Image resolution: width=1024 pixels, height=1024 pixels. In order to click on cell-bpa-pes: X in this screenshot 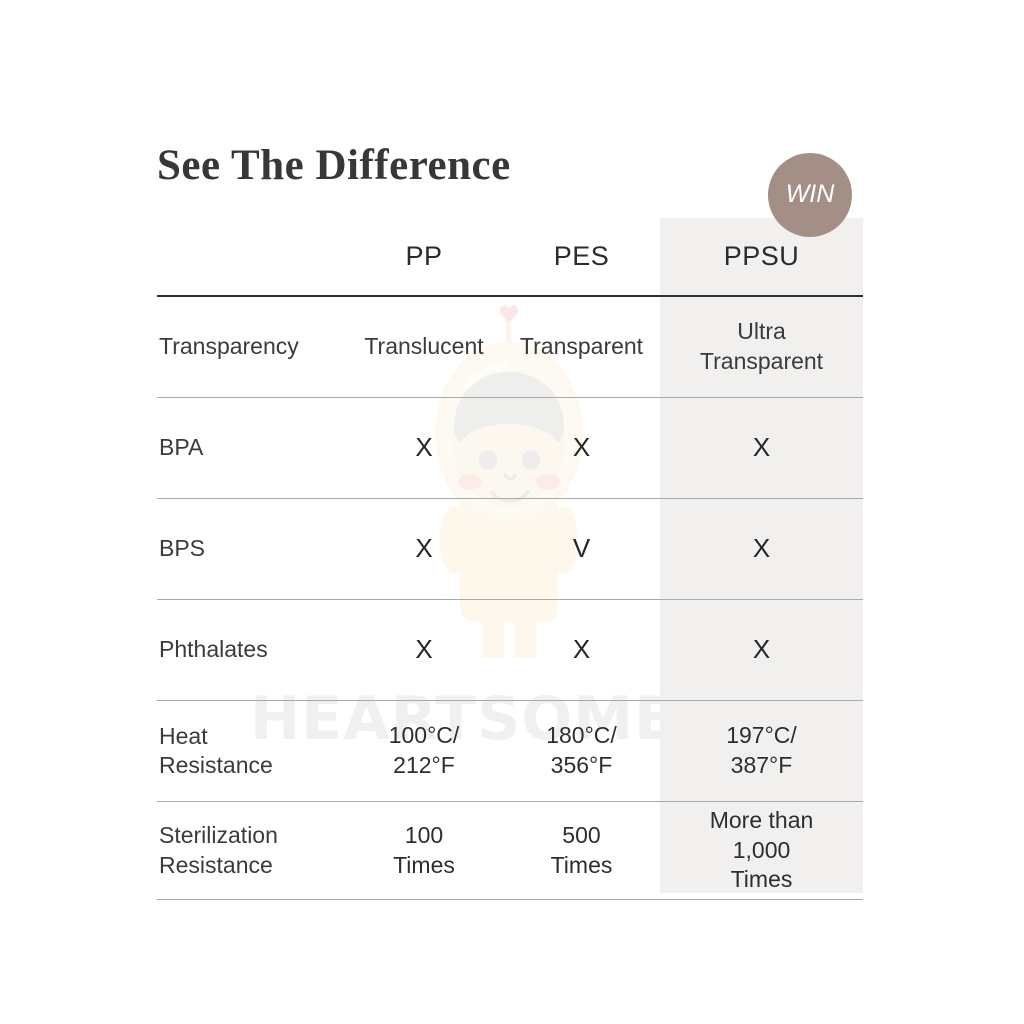, I will do `click(581, 448)`.